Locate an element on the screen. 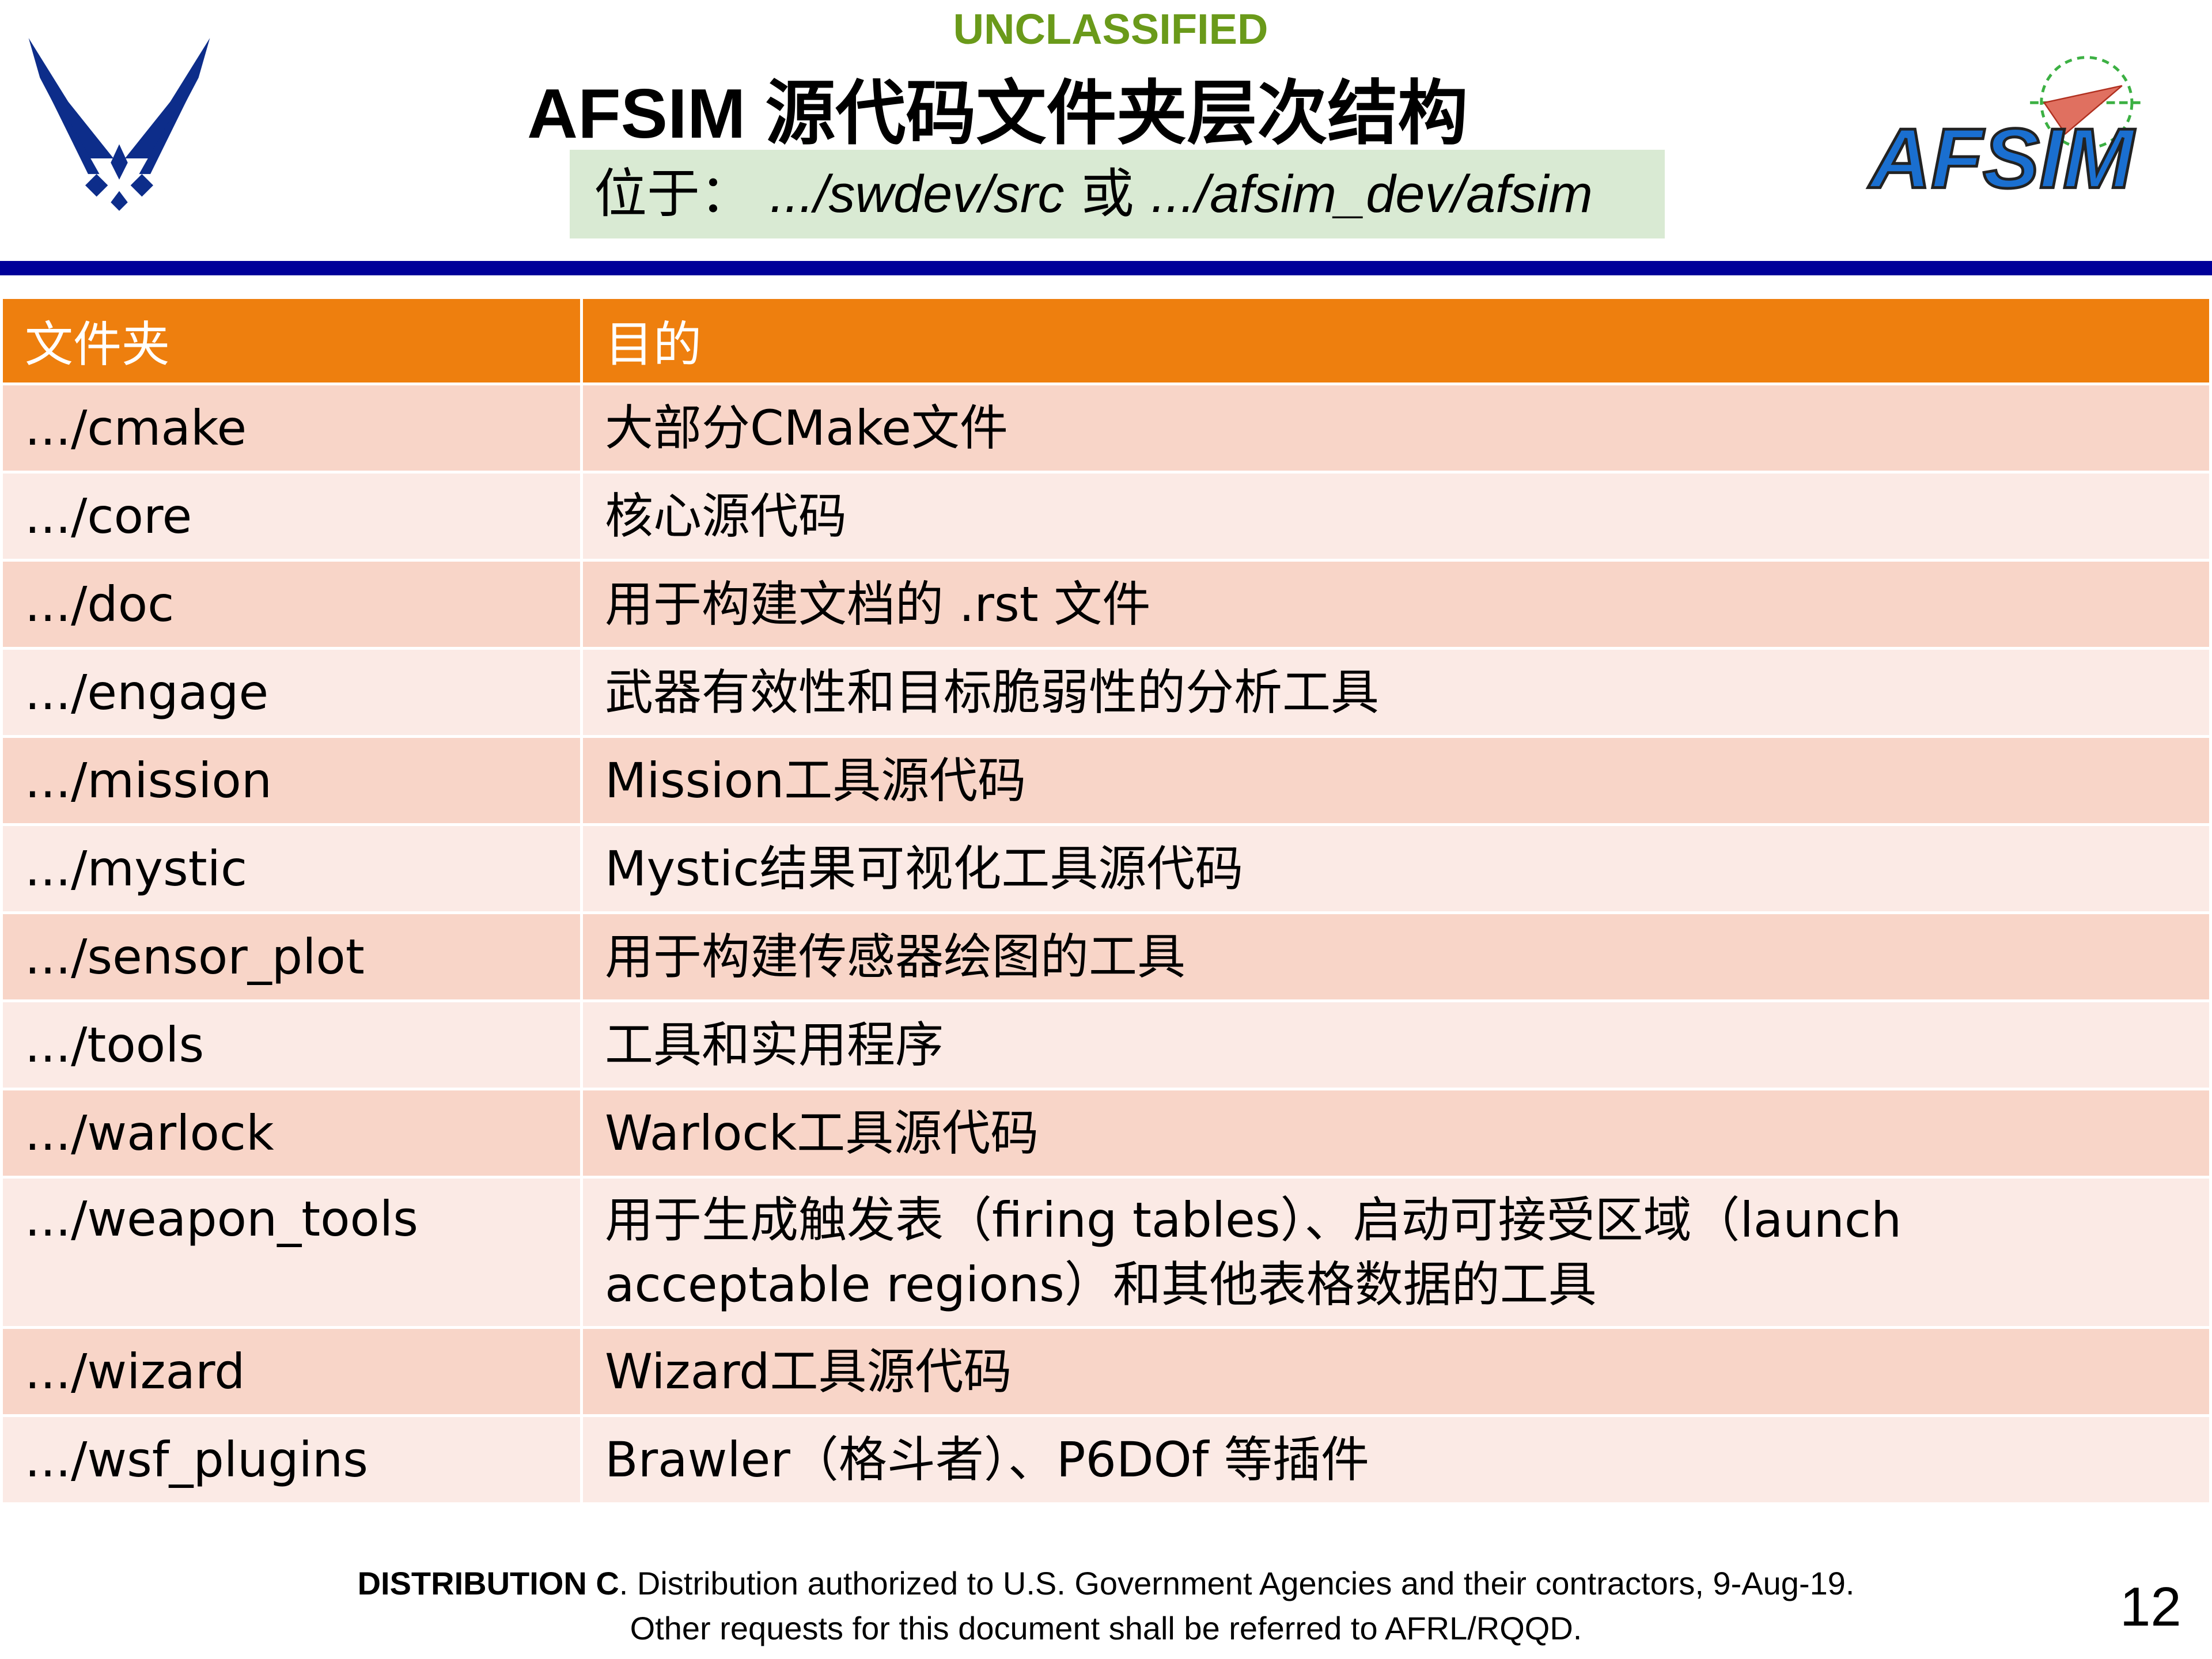  classification-banner: UNCLASSIFIED is located at coordinates (1110, 29).